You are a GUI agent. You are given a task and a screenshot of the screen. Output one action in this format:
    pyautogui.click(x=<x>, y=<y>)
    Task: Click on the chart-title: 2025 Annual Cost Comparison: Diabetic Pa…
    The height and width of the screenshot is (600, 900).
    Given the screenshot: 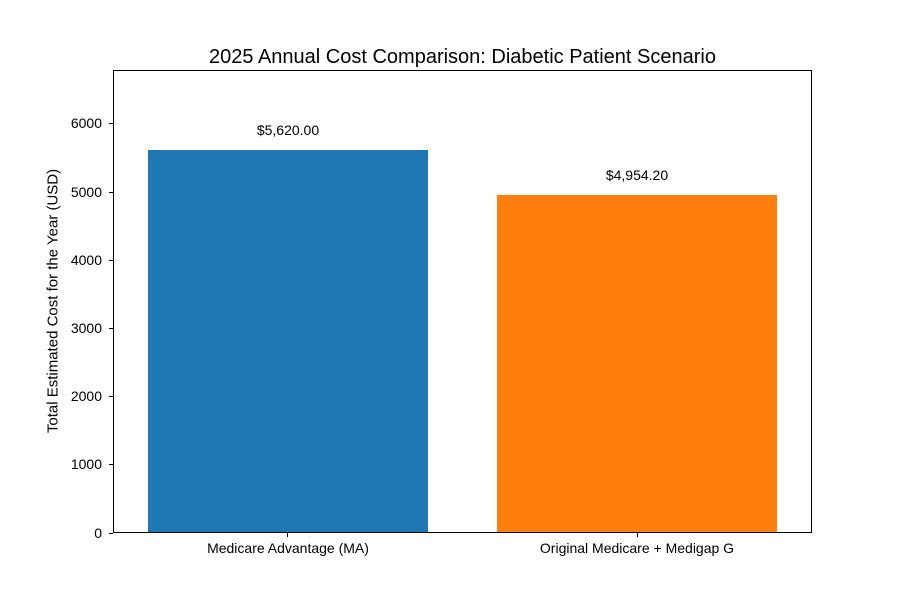 What is the action you would take?
    pyautogui.click(x=462, y=57)
    